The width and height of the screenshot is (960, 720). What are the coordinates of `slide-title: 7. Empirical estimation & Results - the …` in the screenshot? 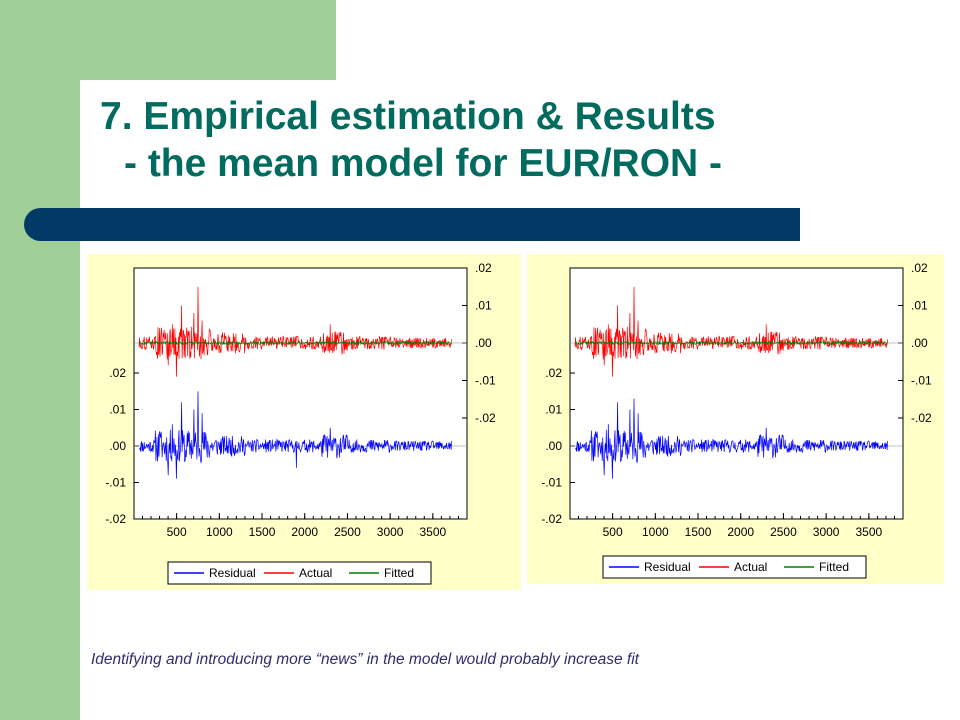 It's located at (411, 140).